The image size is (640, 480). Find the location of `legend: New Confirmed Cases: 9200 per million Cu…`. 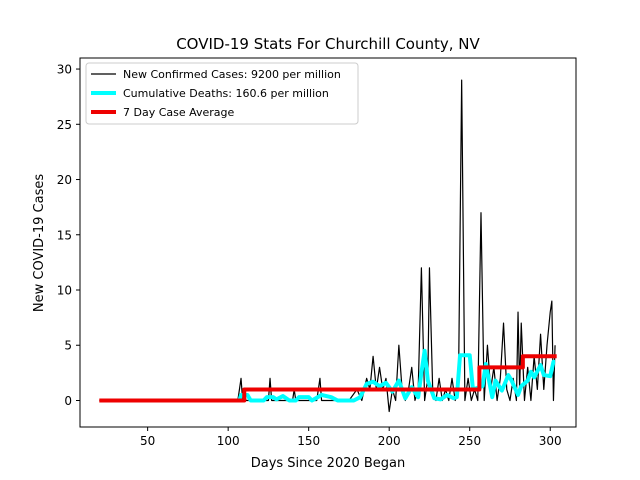

legend: New Confirmed Cases: 9200 per million Cu… is located at coordinates (222, 93).